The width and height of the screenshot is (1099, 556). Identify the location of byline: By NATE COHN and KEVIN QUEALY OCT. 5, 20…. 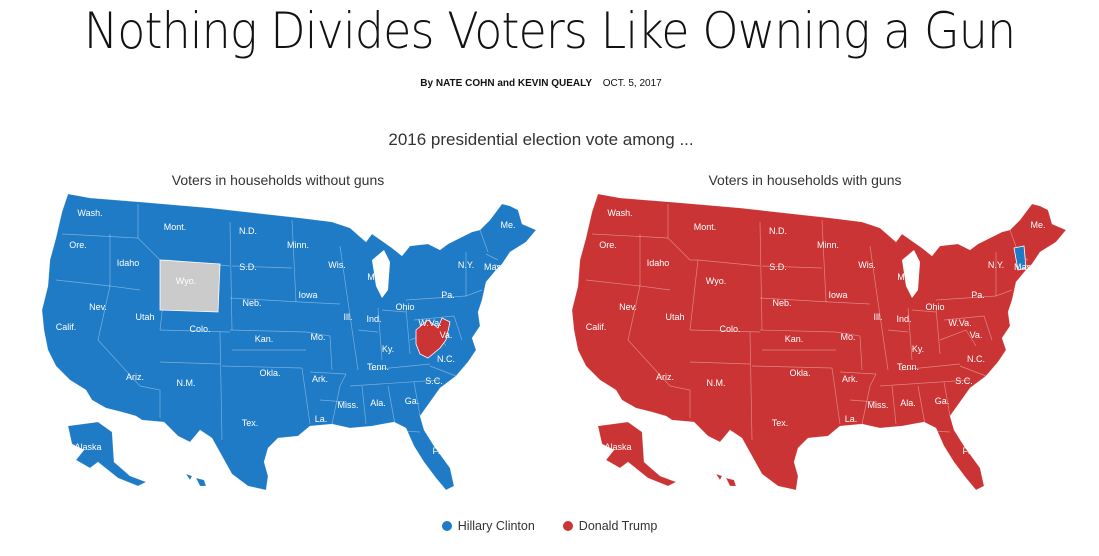
(541, 83).